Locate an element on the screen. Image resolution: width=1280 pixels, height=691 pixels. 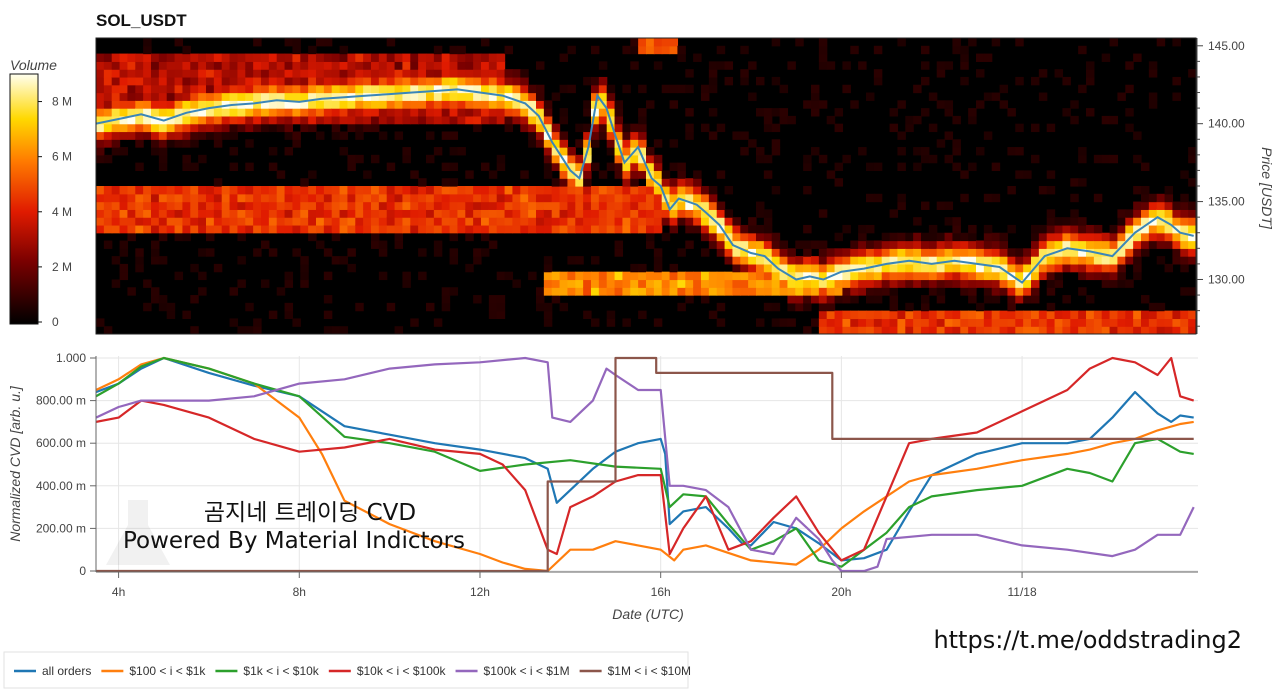
legend-item: $1k < i < $10k is located at coordinates (267, 671).